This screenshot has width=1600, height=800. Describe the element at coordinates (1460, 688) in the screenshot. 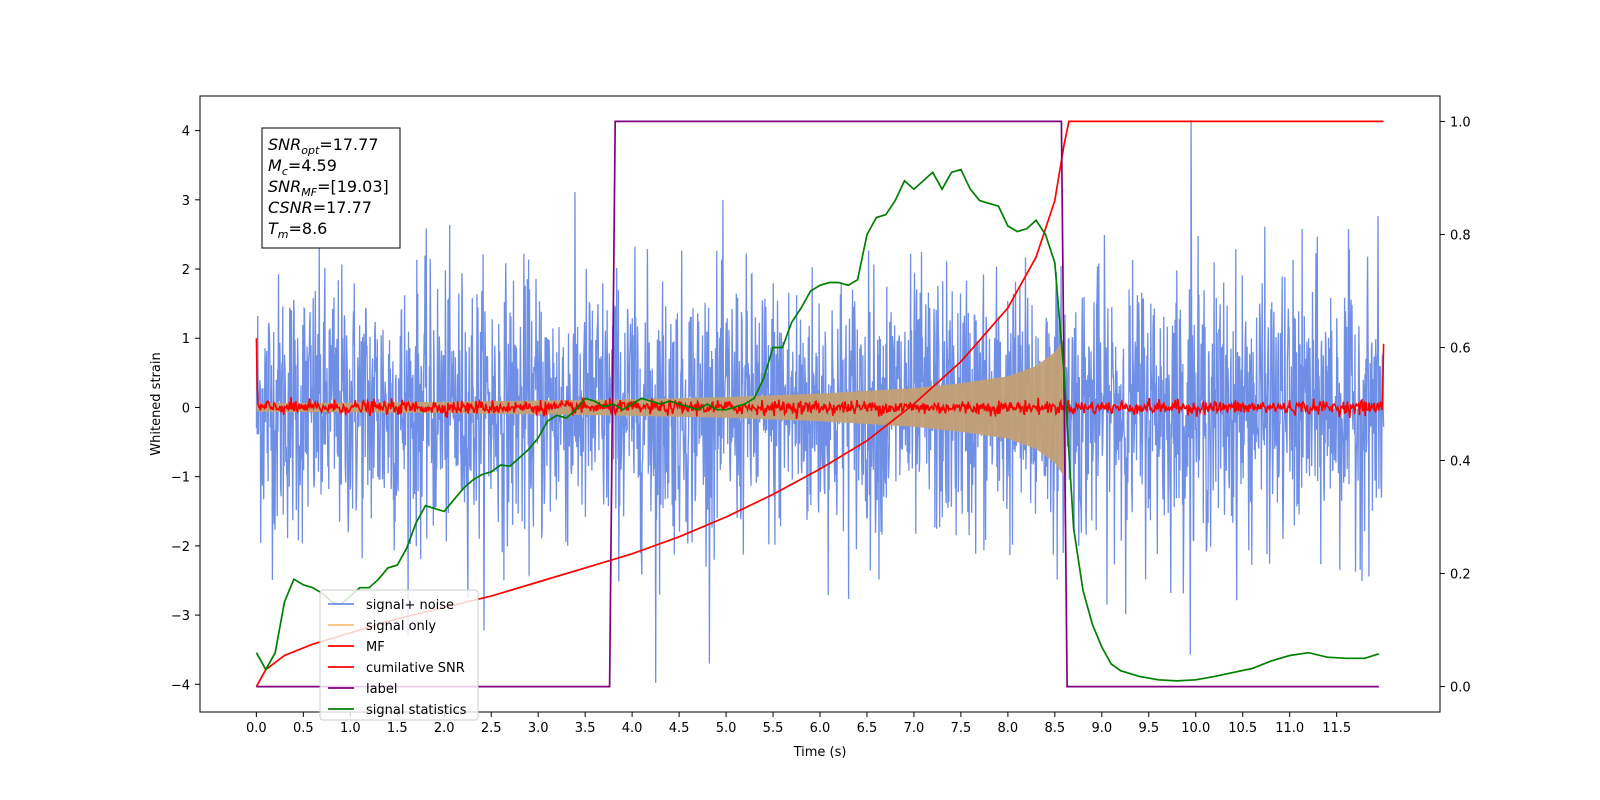

I see `y2-tick-label: 0.0` at that location.